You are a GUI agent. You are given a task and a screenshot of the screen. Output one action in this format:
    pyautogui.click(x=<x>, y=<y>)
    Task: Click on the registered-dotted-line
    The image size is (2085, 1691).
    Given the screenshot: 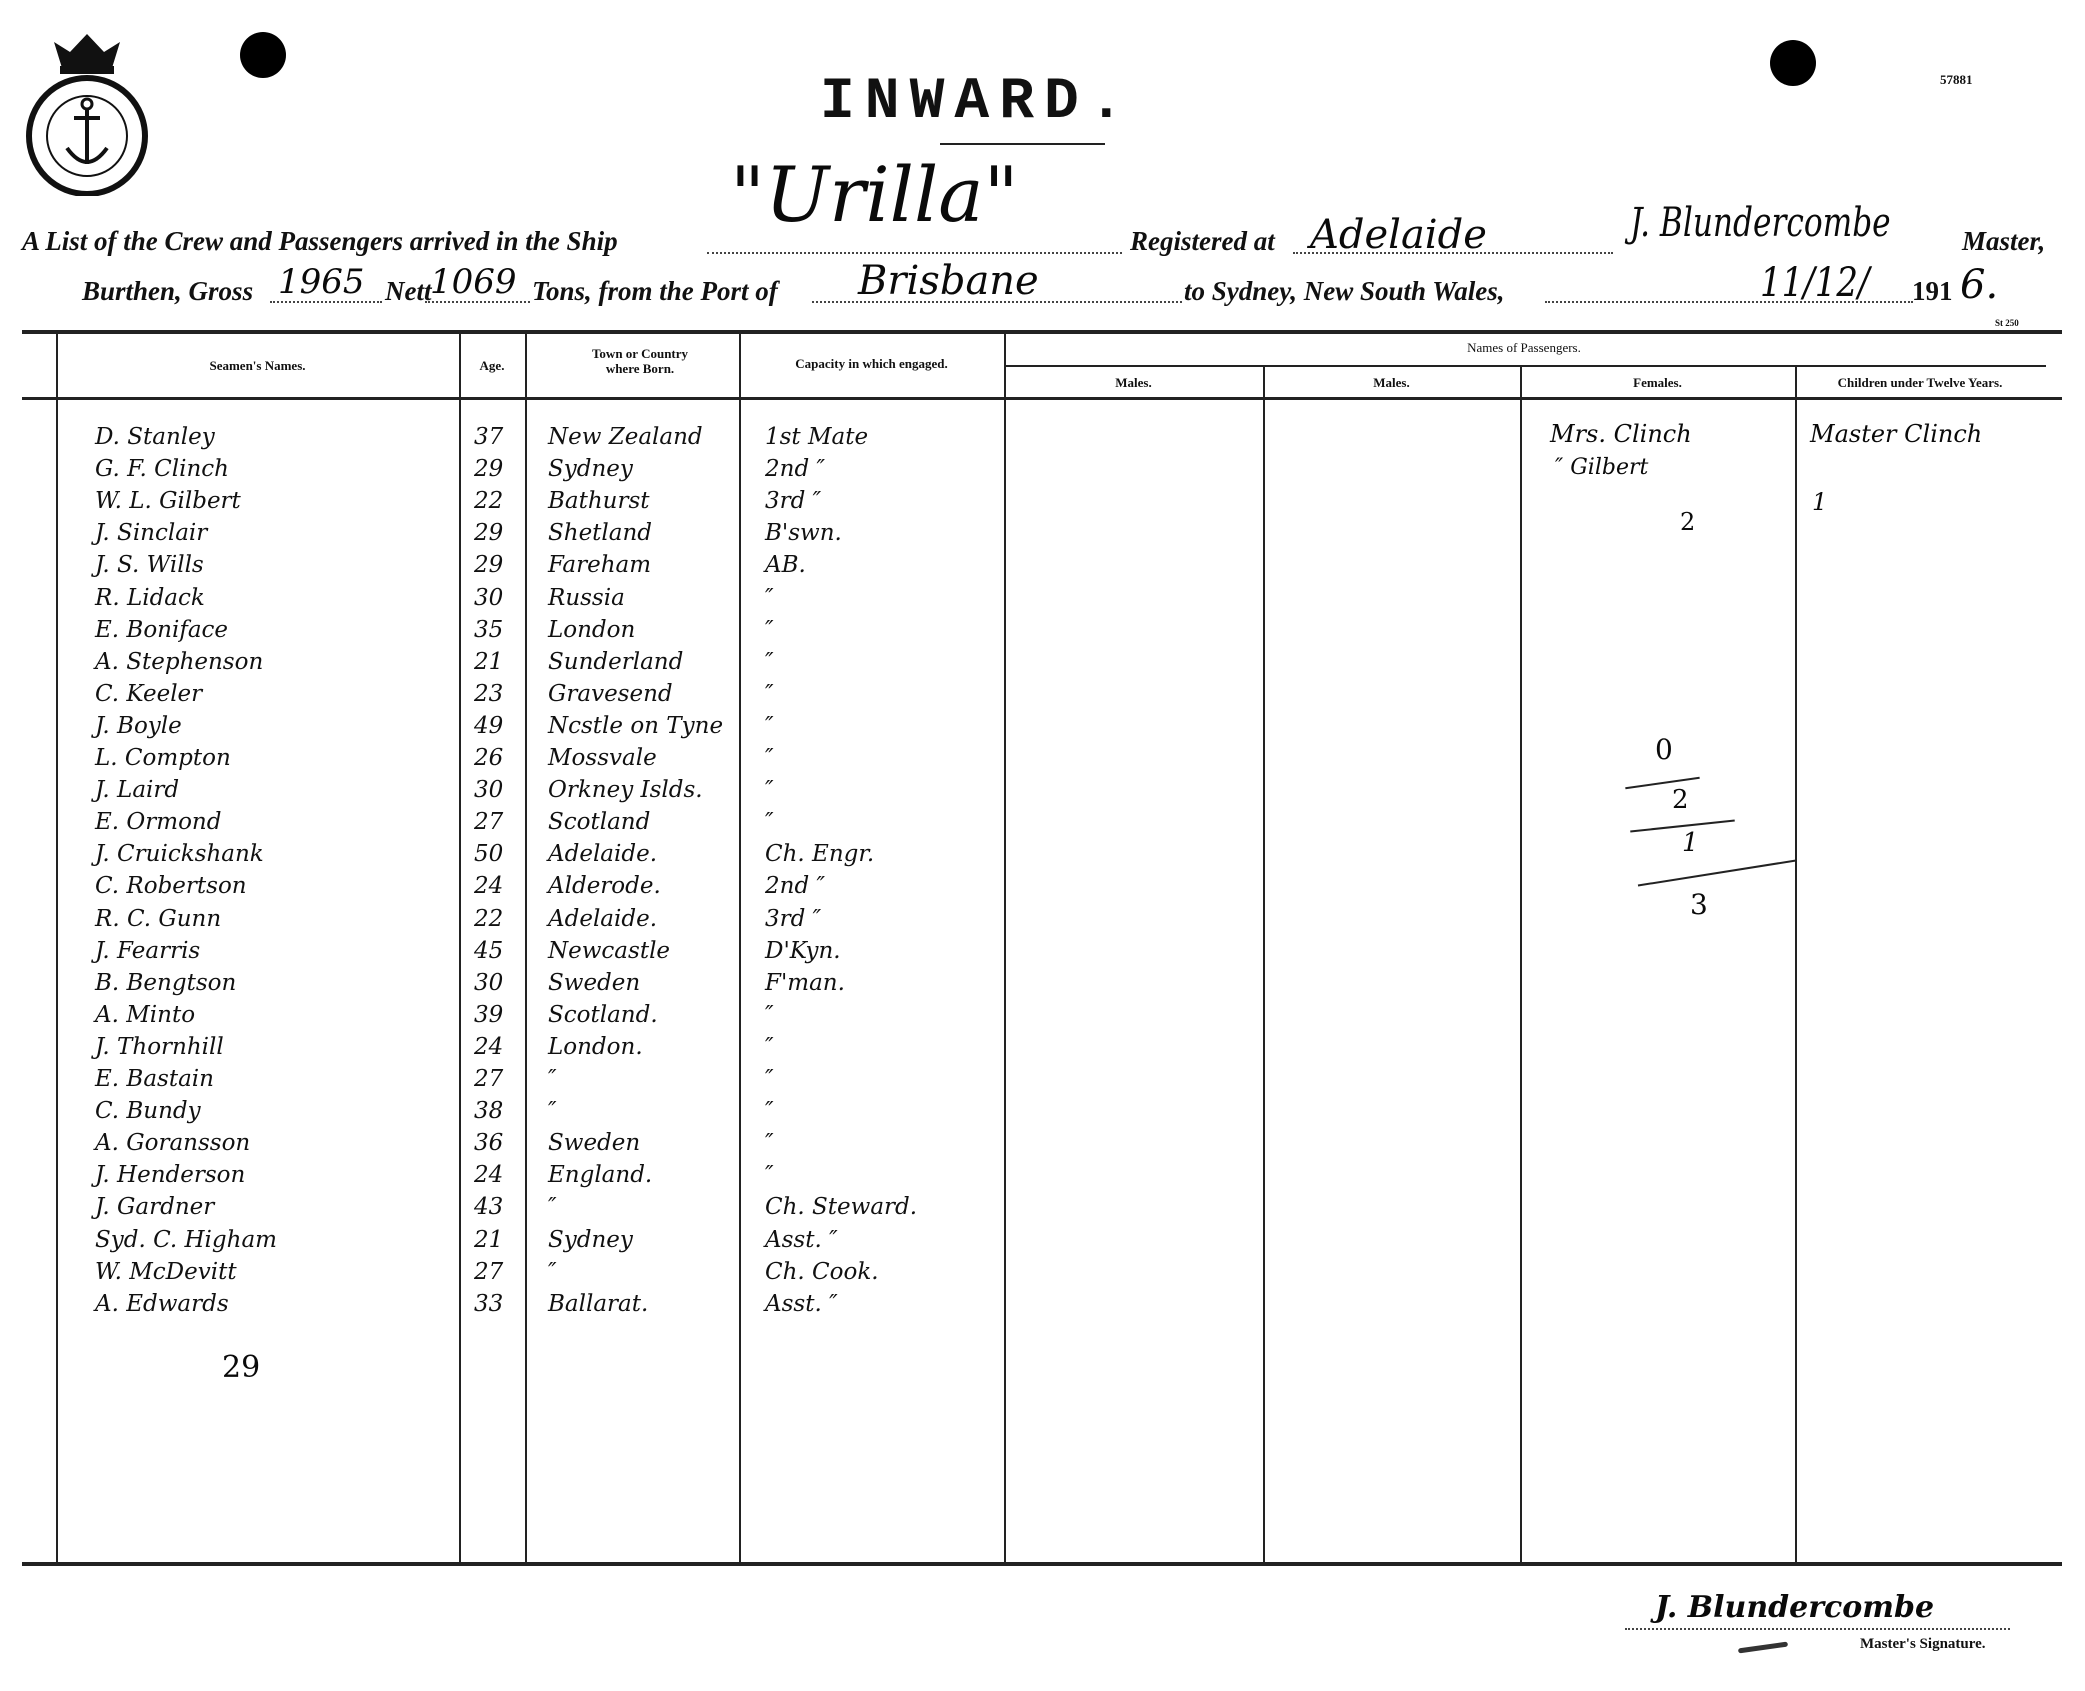 What is the action you would take?
    pyautogui.click(x=1453, y=253)
    